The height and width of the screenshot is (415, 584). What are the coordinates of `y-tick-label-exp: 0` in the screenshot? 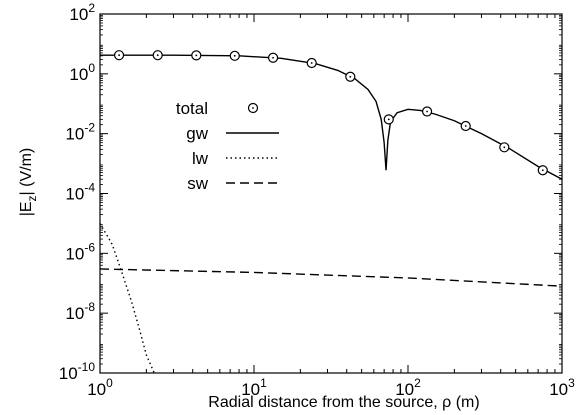 It's located at (91, 68).